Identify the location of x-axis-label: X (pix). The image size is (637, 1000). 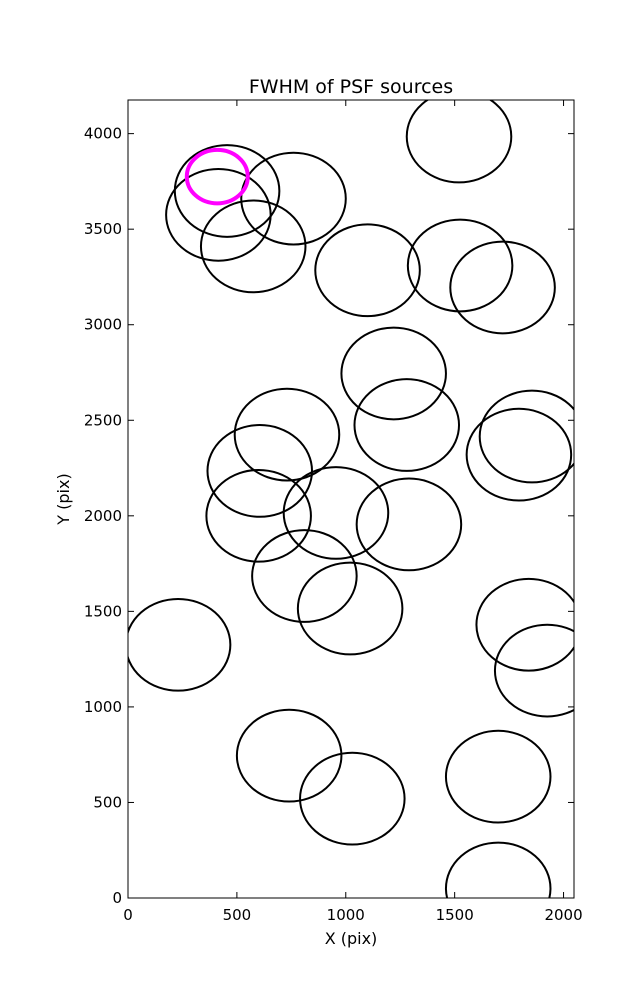
(351, 938).